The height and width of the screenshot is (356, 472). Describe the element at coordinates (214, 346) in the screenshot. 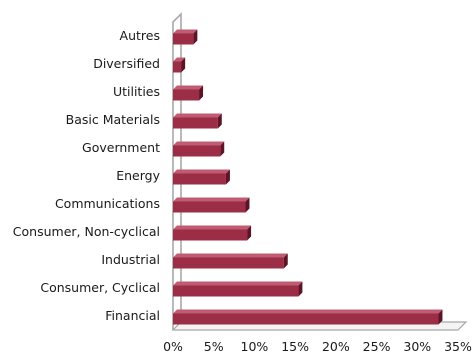

I see `x-tick-label: 5%` at that location.